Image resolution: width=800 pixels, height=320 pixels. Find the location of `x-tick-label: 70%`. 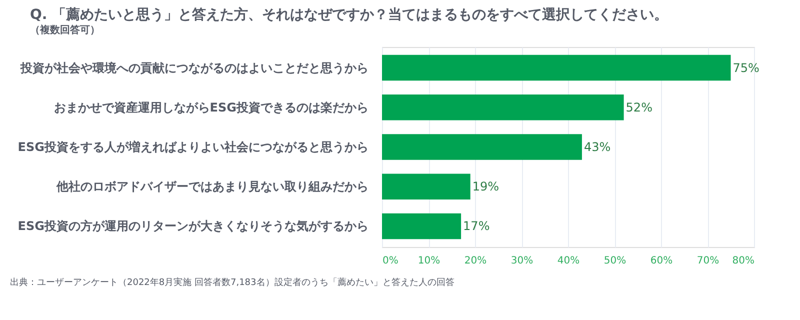

x-tick-label: 70% is located at coordinates (708, 261).